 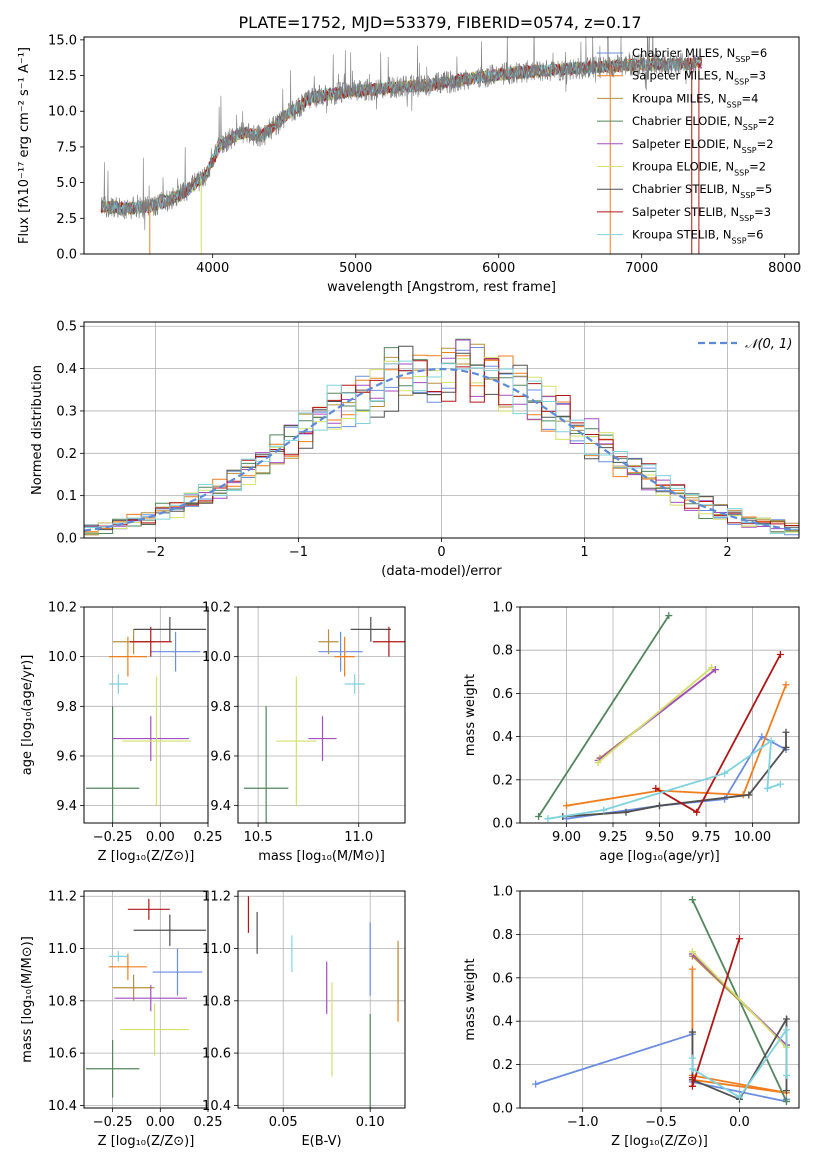 I want to click on y-axis-label: Flux [fλ10⁻¹⁷ erg cm⁻² s⁻¹ A⁻¹], so click(x=24, y=145).